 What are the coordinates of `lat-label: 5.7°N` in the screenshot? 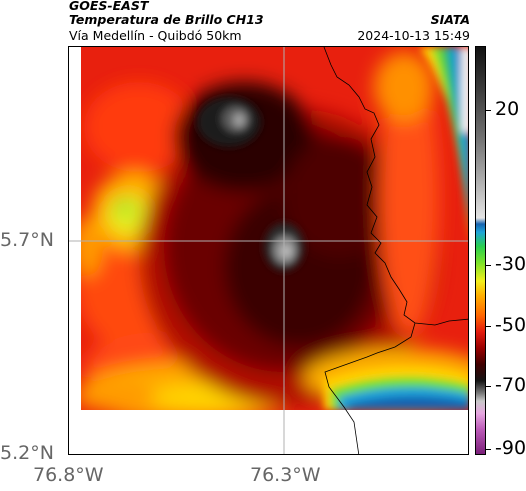 It's located at (27, 240).